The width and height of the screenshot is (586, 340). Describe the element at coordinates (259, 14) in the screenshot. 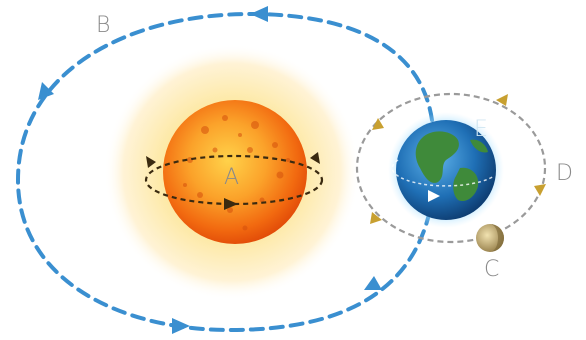

I see `outer-orbit-arrow-top` at that location.